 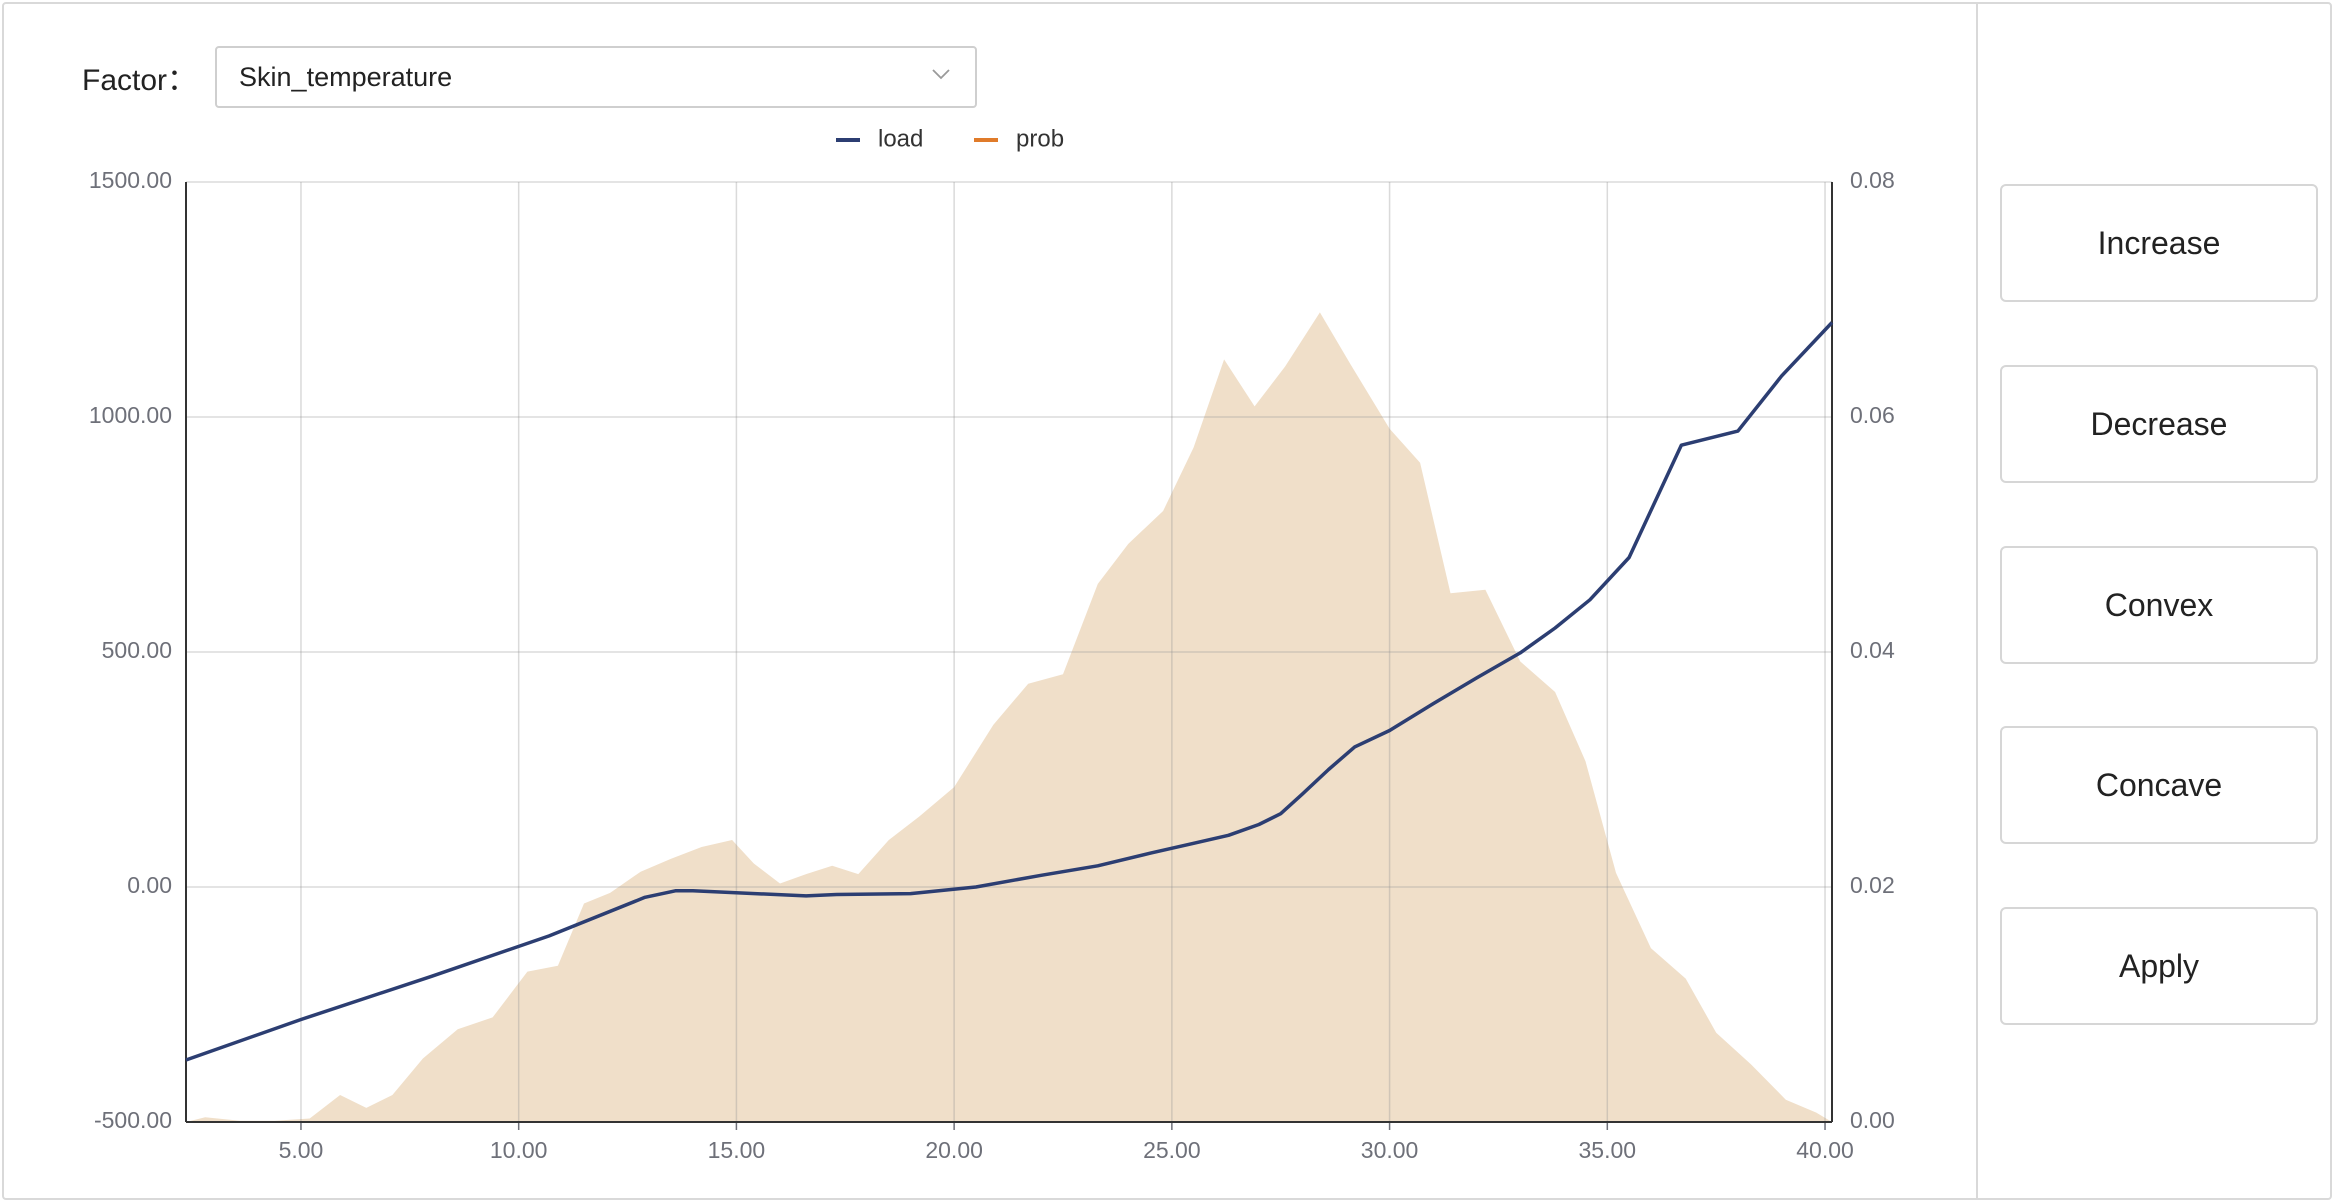 I want to click on factor-label: Factor：, so click(x=140, y=80).